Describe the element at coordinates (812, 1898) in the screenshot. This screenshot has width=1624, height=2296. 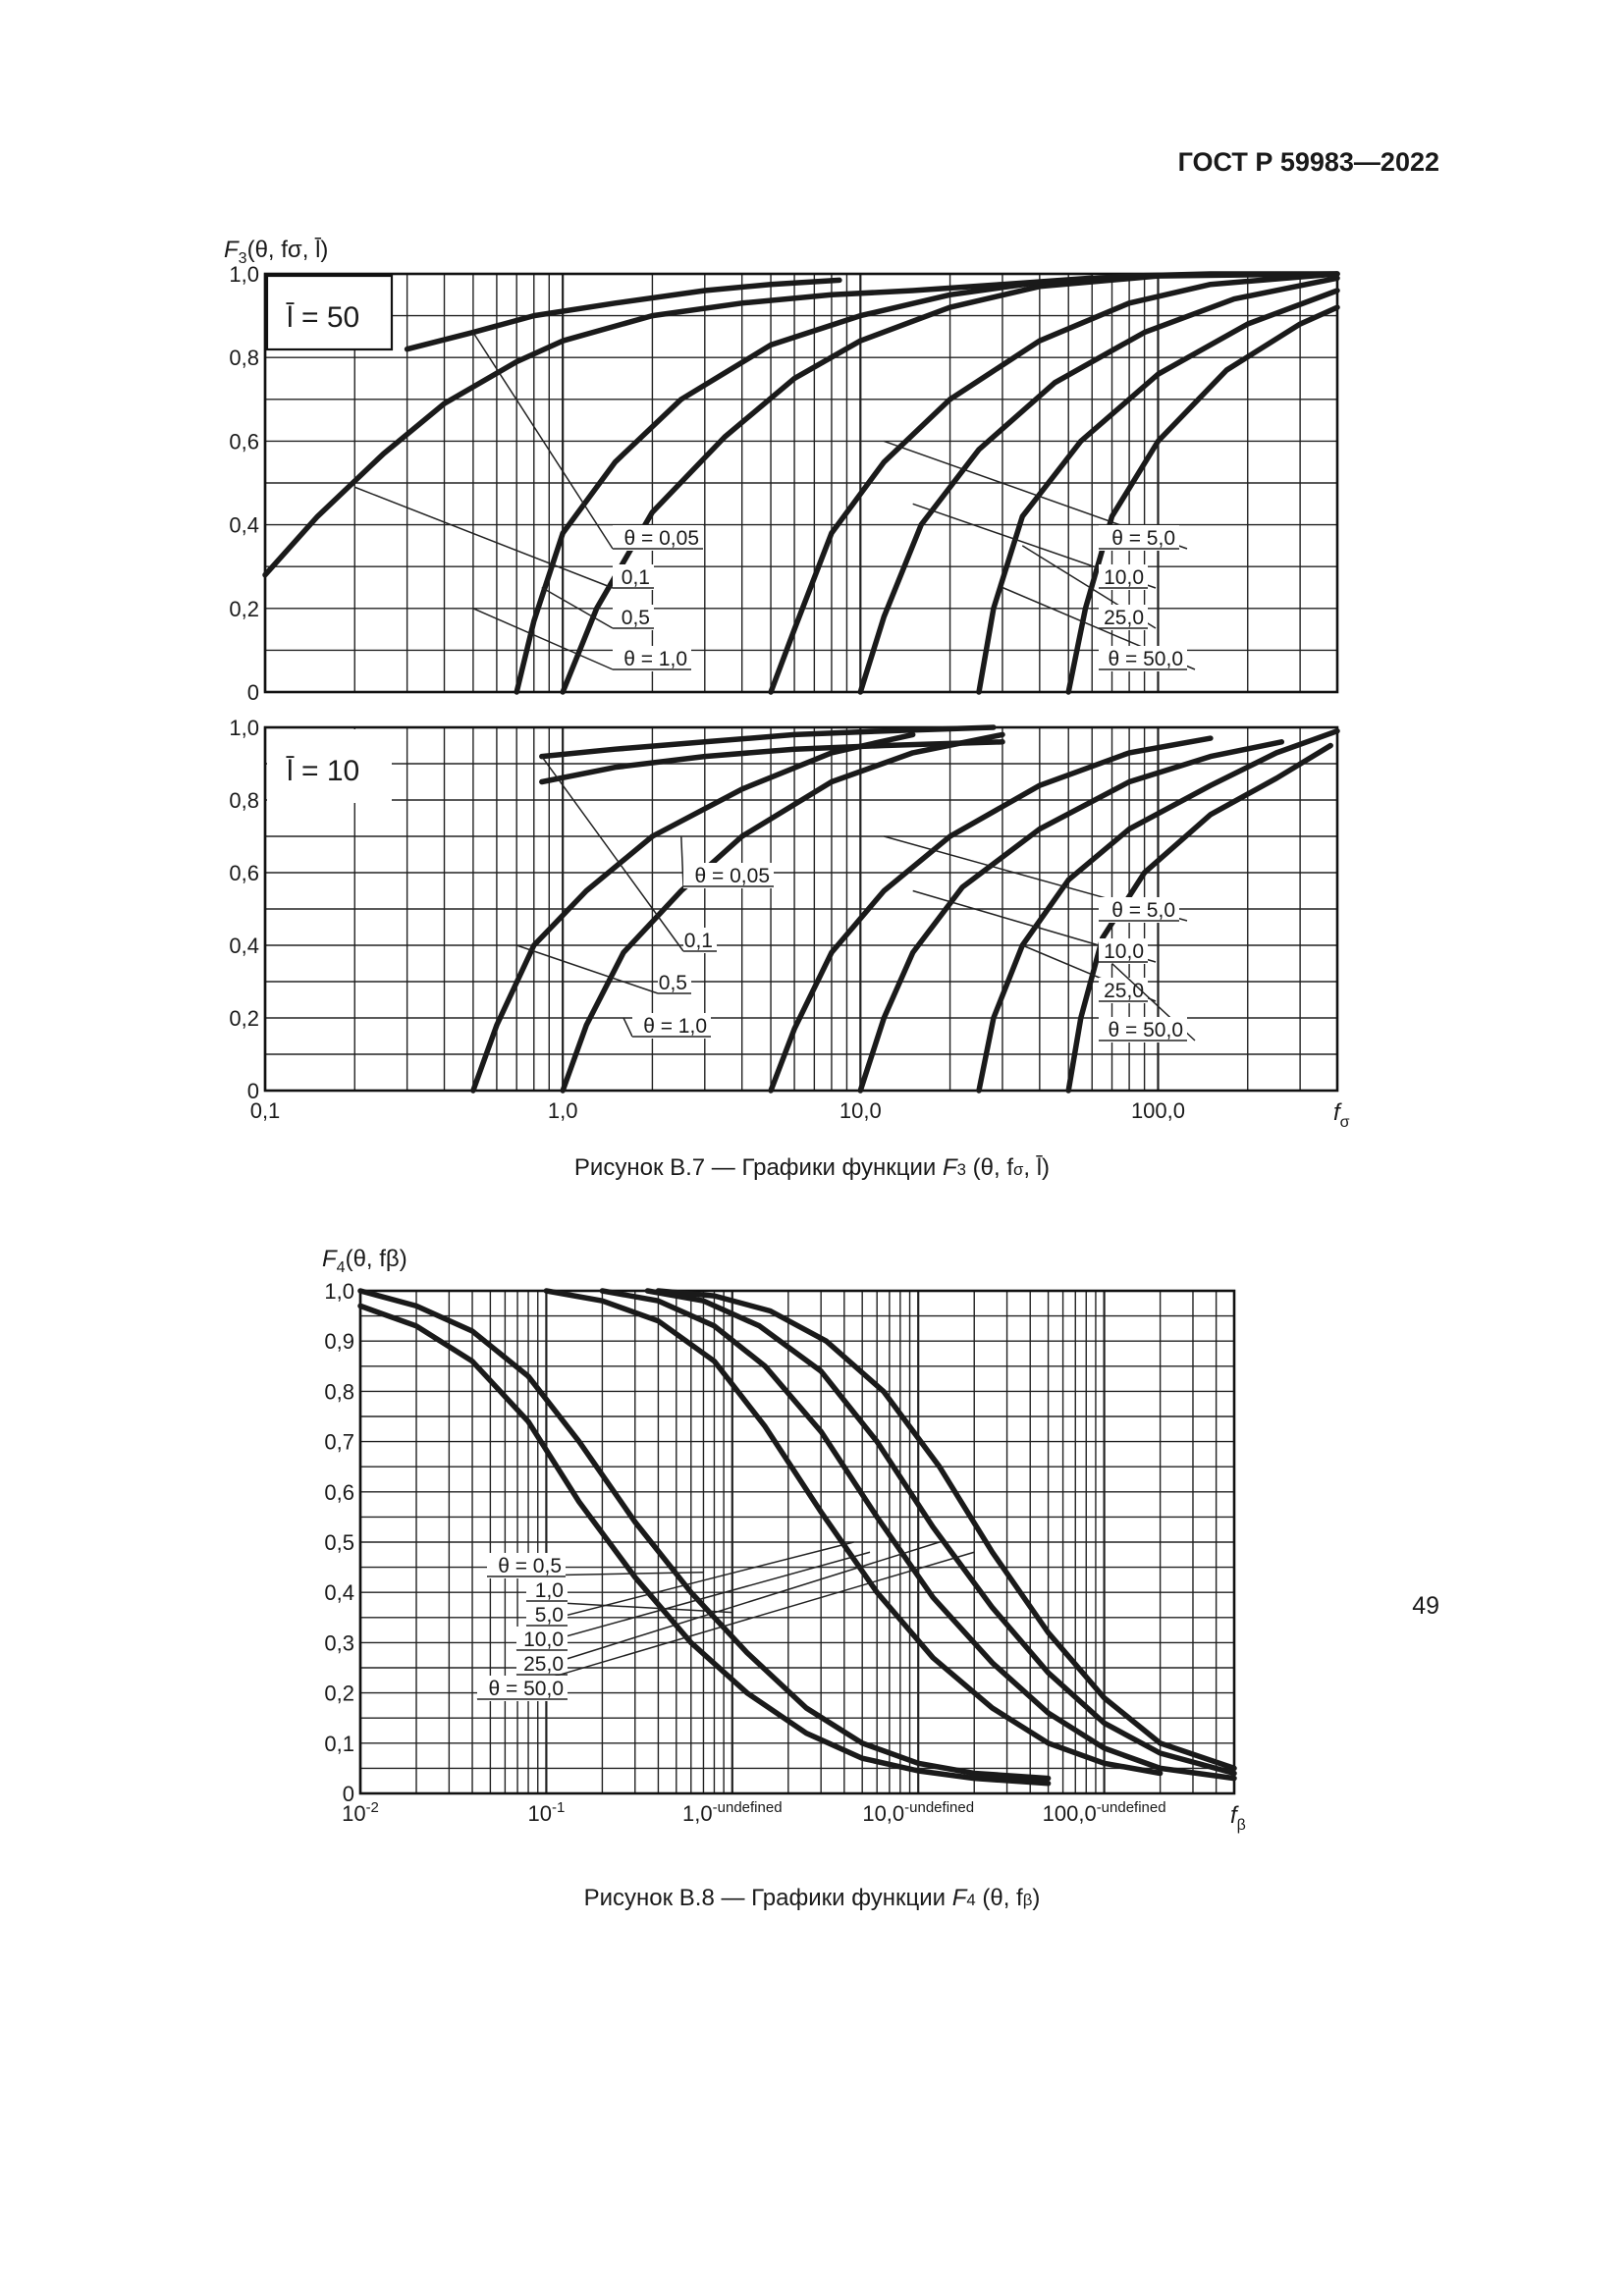
I see `figure-b8-caption: Рисунок В.8 — Графики функции F4 (θ, fβ)` at that location.